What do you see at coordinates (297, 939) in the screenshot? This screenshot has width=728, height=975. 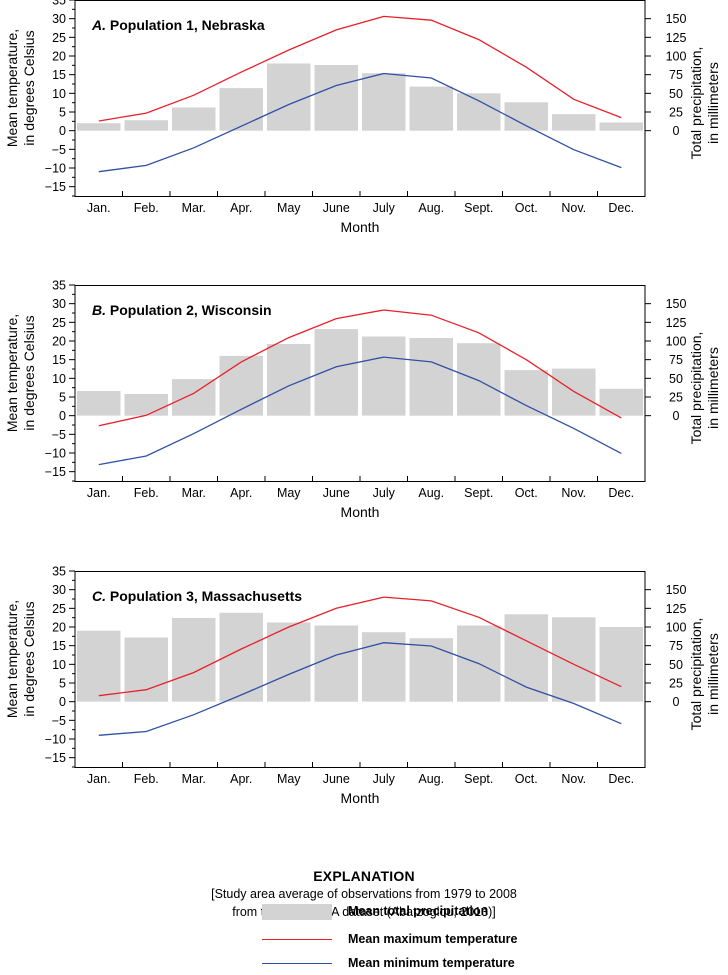 I see `legend-swatch-max-temp` at bounding box center [297, 939].